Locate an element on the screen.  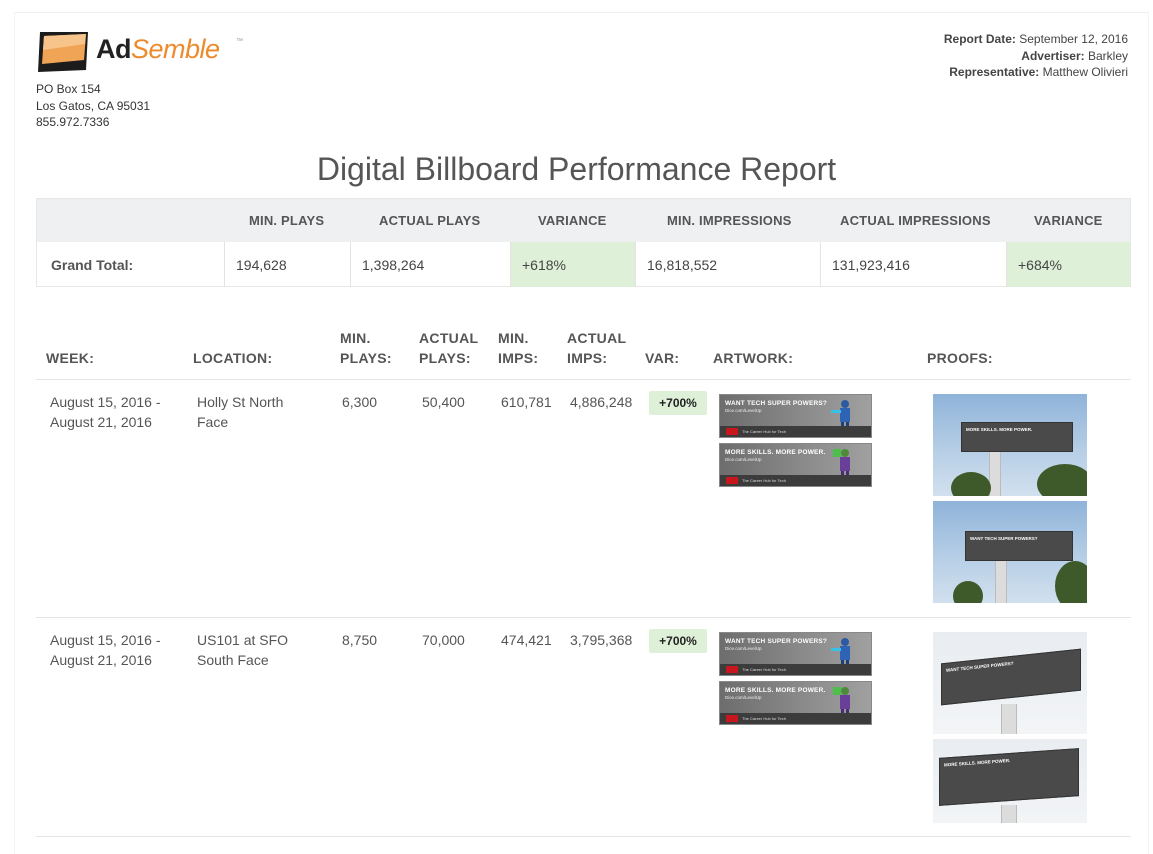
header-proofs: PROOFS: is located at coordinates (960, 358).